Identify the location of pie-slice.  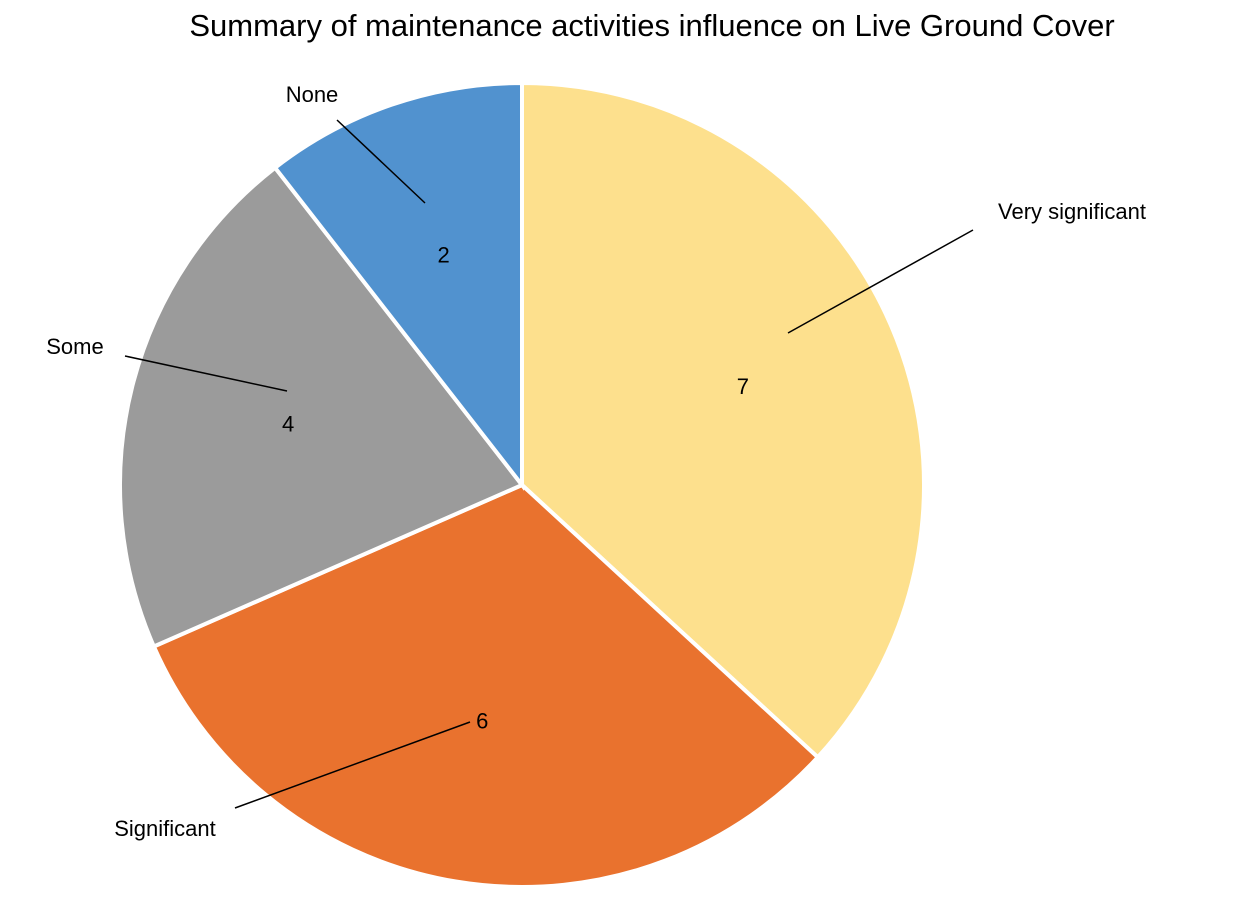
(398, 285).